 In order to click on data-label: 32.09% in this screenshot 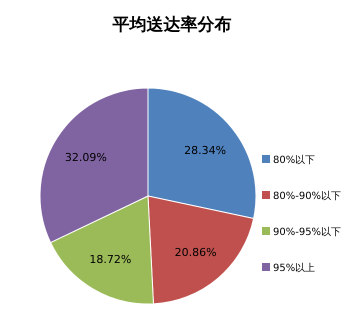, I will do `click(85, 157)`.